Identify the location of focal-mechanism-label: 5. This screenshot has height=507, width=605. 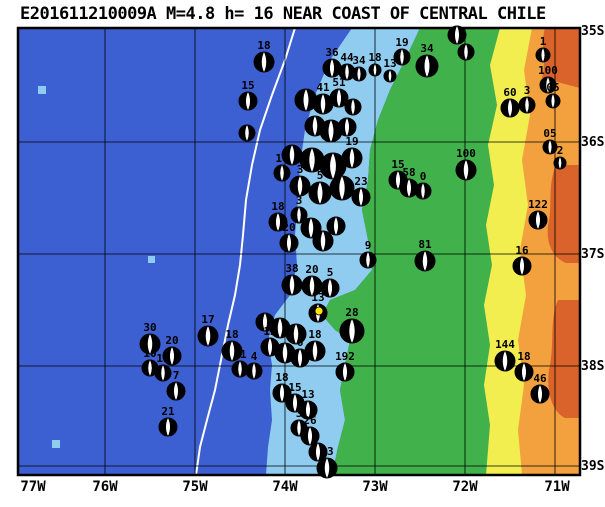
(330, 272).